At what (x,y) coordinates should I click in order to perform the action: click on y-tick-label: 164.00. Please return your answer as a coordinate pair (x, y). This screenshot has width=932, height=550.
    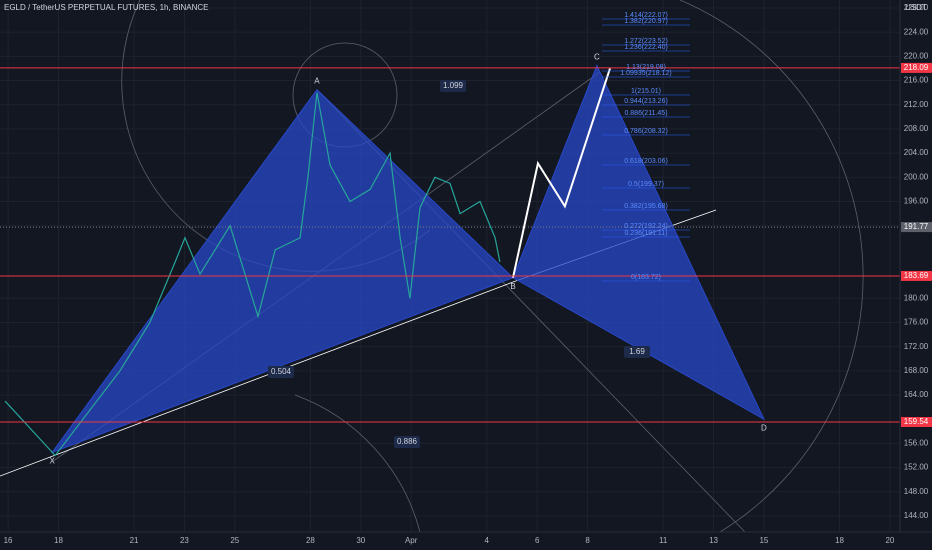
    Looking at the image, I should click on (916, 394).